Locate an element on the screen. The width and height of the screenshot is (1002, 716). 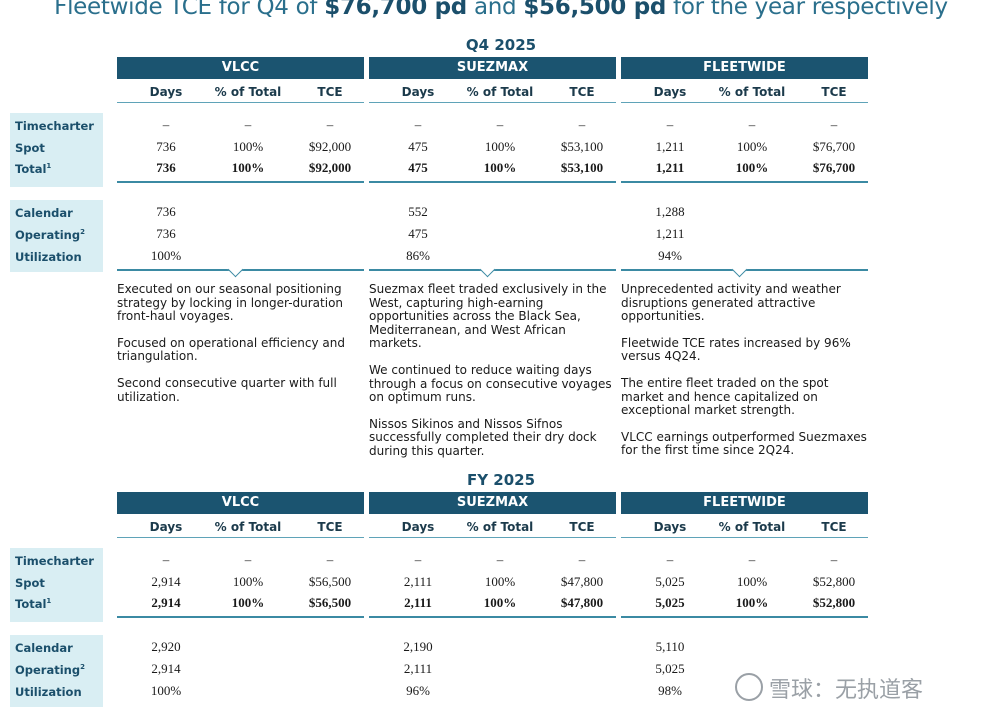
cell-spot: $56,500 is located at coordinates (330, 581).